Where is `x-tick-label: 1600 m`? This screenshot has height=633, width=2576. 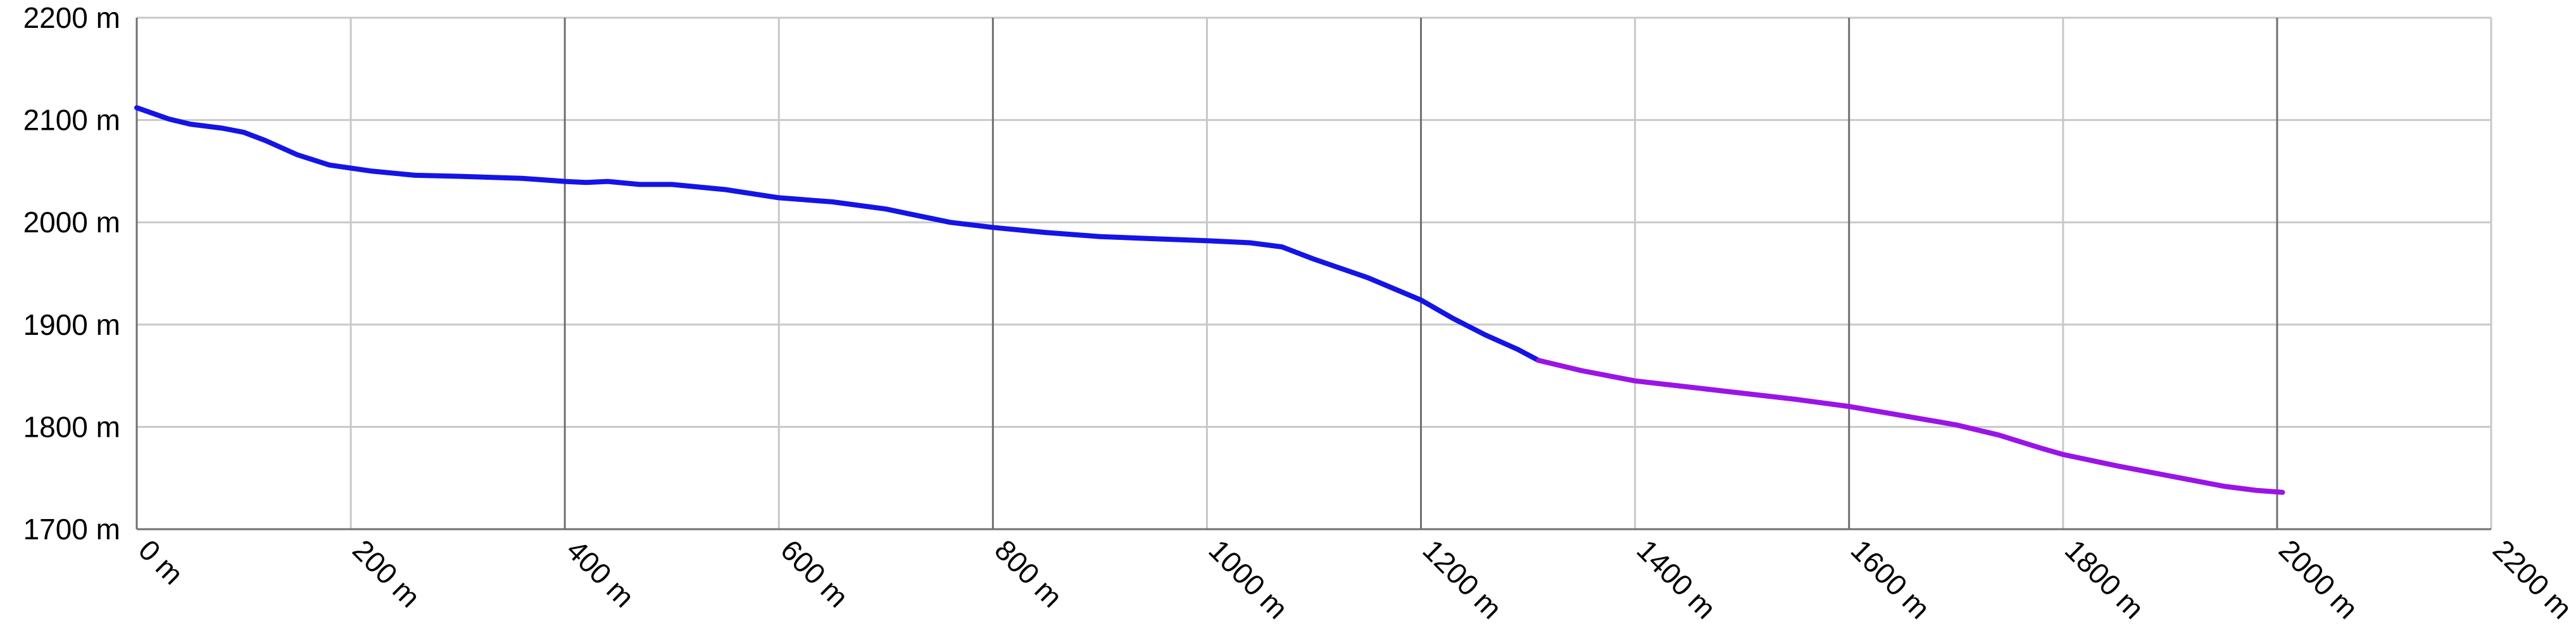
x-tick-label: 1600 m is located at coordinates (1891, 579).